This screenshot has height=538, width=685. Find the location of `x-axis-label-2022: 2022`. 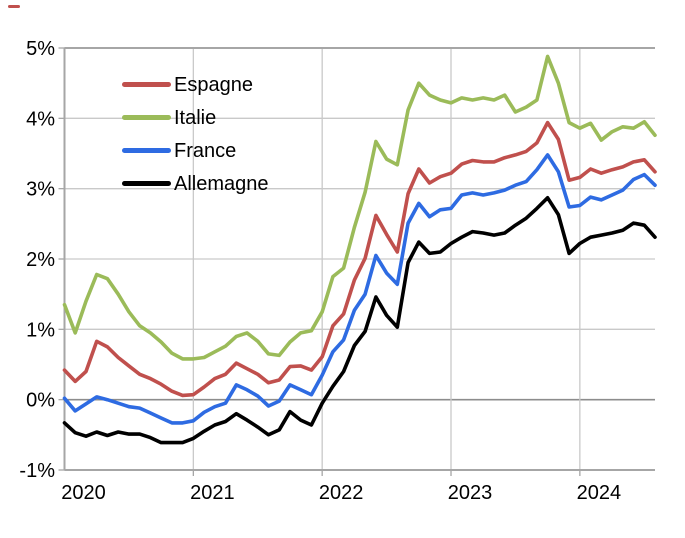

x-axis-label-2022: 2022 is located at coordinates (341, 493).